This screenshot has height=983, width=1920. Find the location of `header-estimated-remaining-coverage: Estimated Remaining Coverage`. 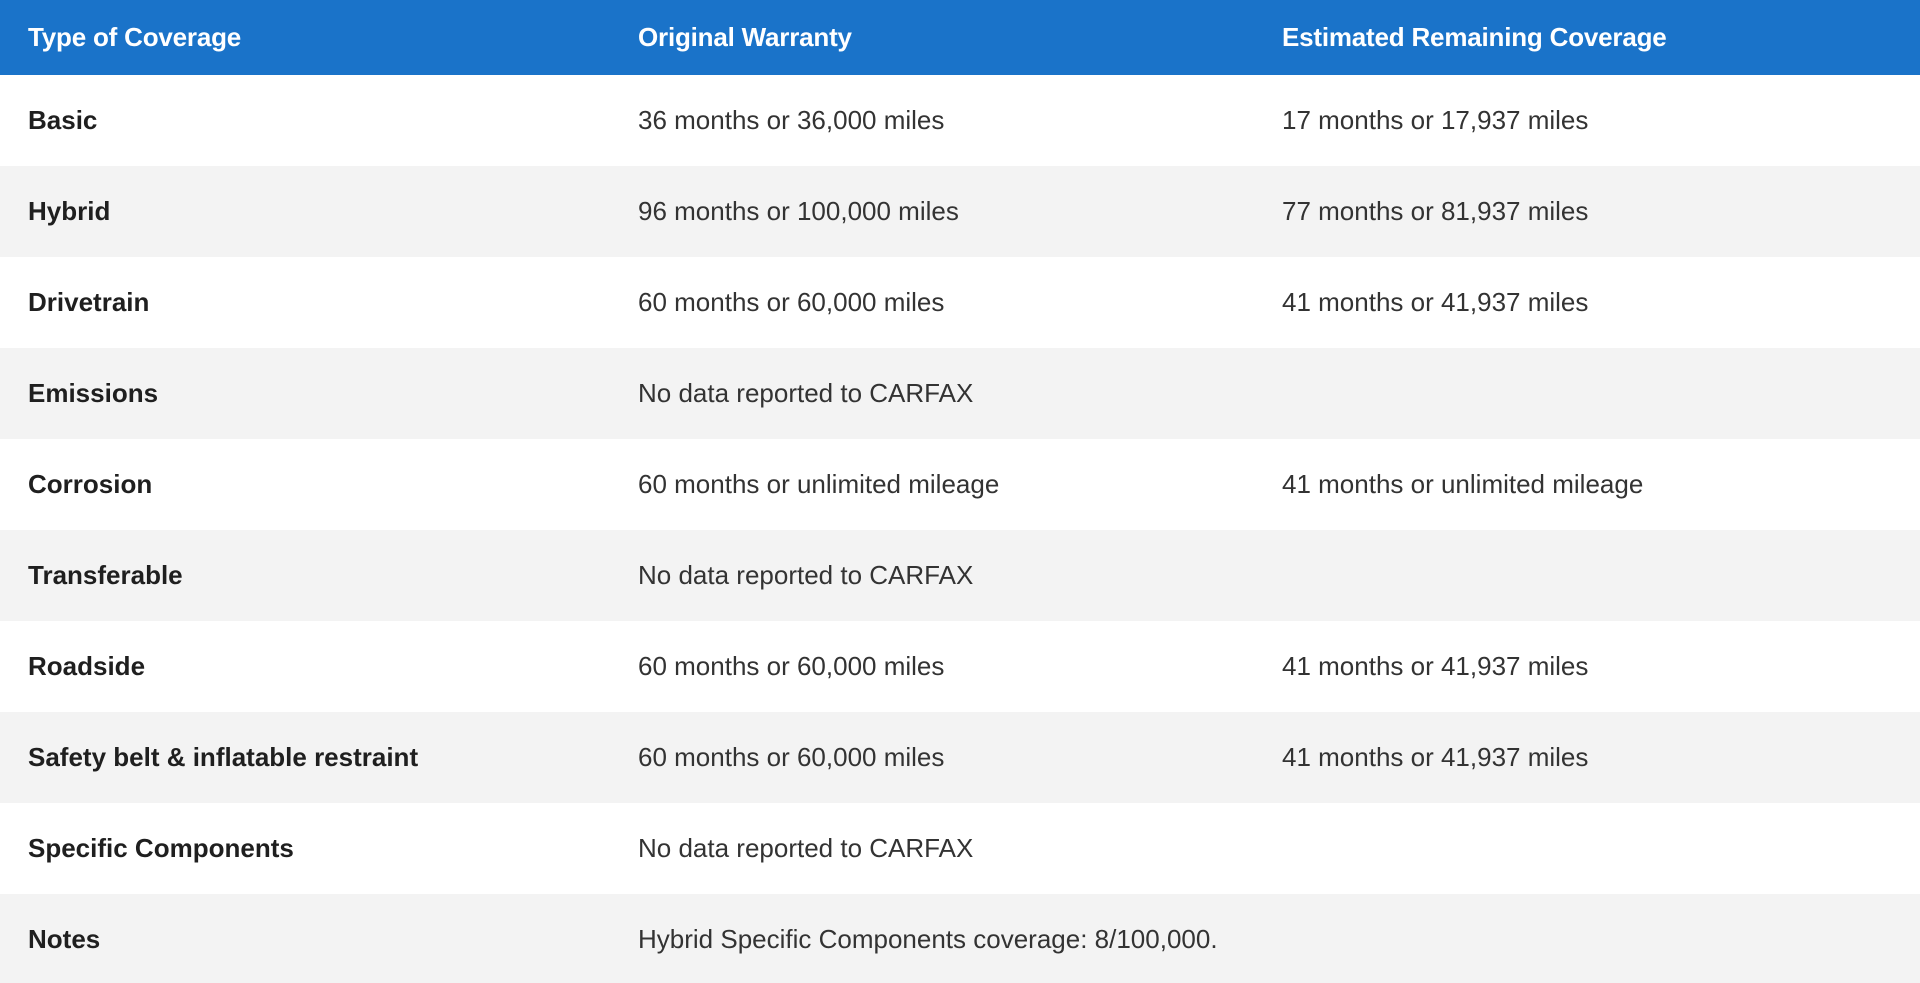

header-estimated-remaining-coverage: Estimated Remaining Coverage is located at coordinates (1586, 37).